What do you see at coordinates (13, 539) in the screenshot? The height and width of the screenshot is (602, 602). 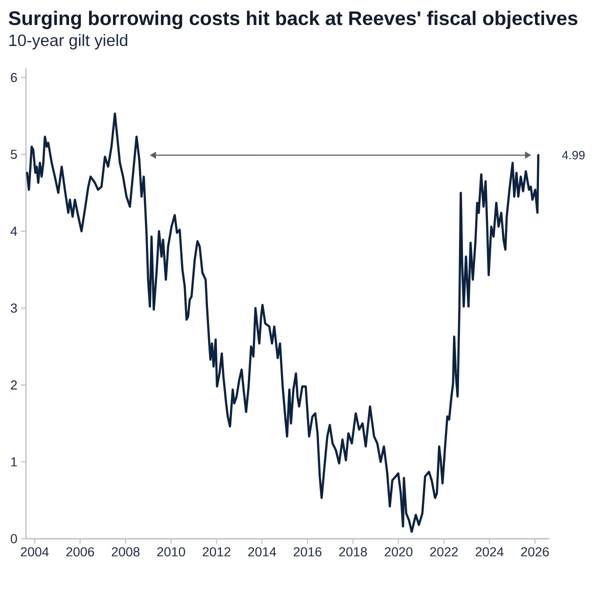 I see `y-tick-label: 0` at bounding box center [13, 539].